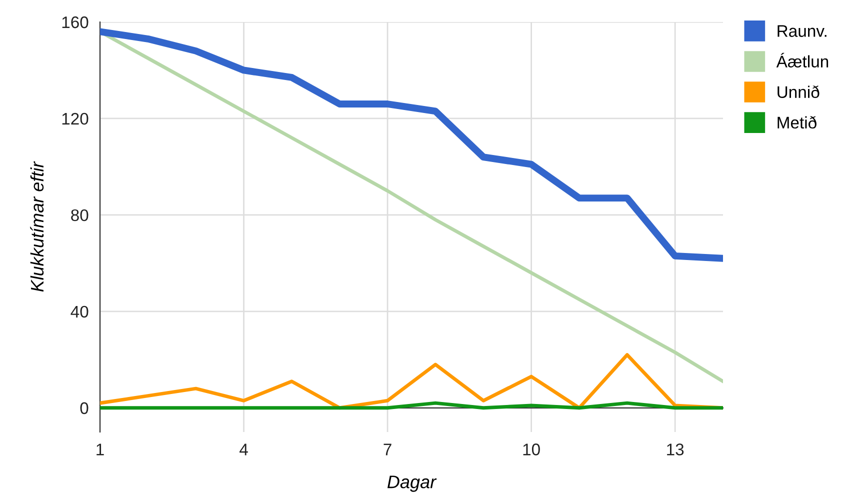 Image resolution: width=844 pixels, height=501 pixels. What do you see at coordinates (100, 450) in the screenshot?
I see `x-tick-label: 1` at bounding box center [100, 450].